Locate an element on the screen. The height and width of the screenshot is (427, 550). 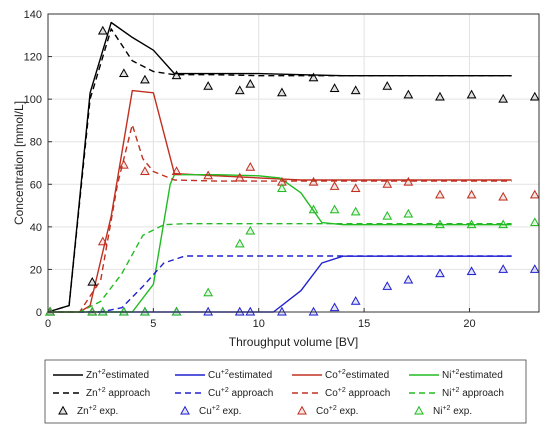
x-tick-label-0: 0 is located at coordinates (48, 324).